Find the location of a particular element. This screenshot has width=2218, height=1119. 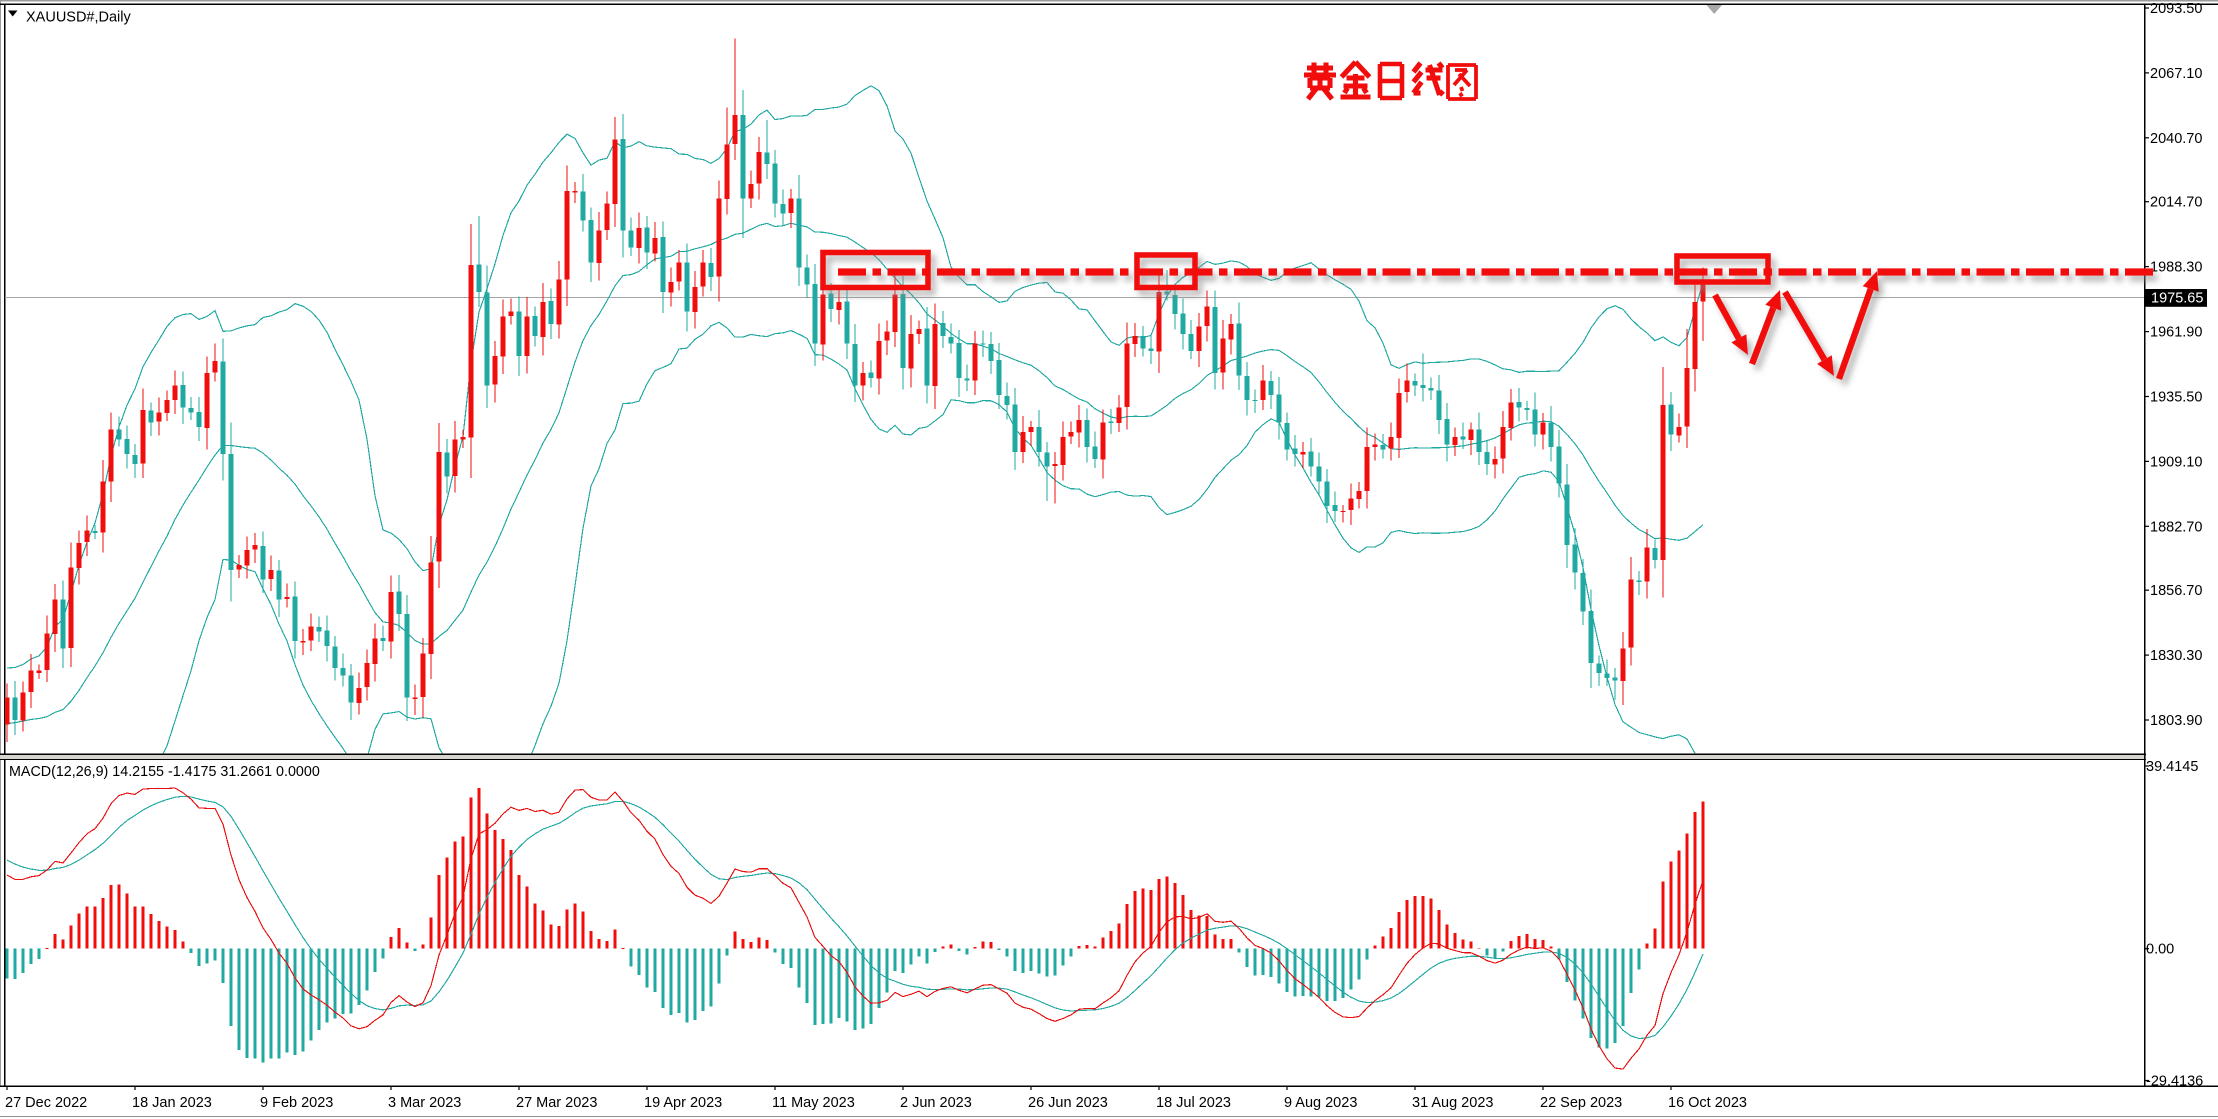

svg-text: 3 Mar 2023 is located at coordinates (424, 1103).